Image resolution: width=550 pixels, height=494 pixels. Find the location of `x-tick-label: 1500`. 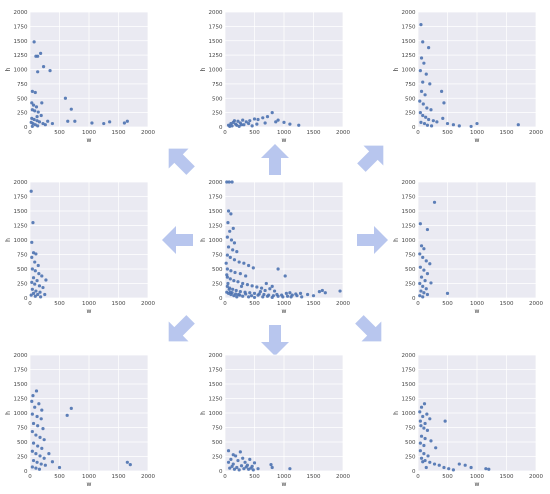

x-tick-label: 1500 is located at coordinates (507, 133).